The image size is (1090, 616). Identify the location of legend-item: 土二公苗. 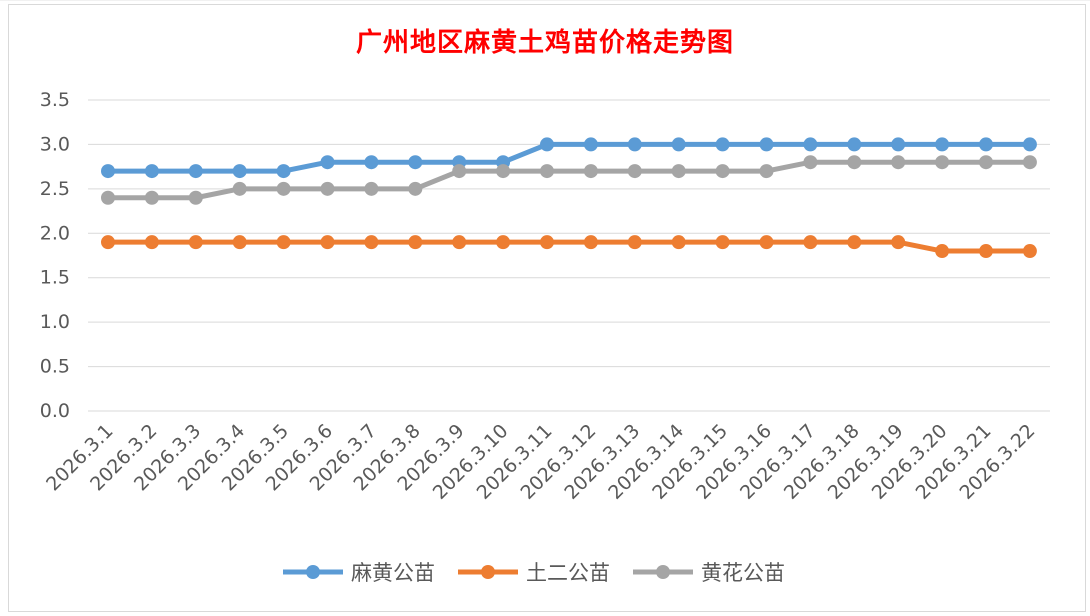
(534, 573).